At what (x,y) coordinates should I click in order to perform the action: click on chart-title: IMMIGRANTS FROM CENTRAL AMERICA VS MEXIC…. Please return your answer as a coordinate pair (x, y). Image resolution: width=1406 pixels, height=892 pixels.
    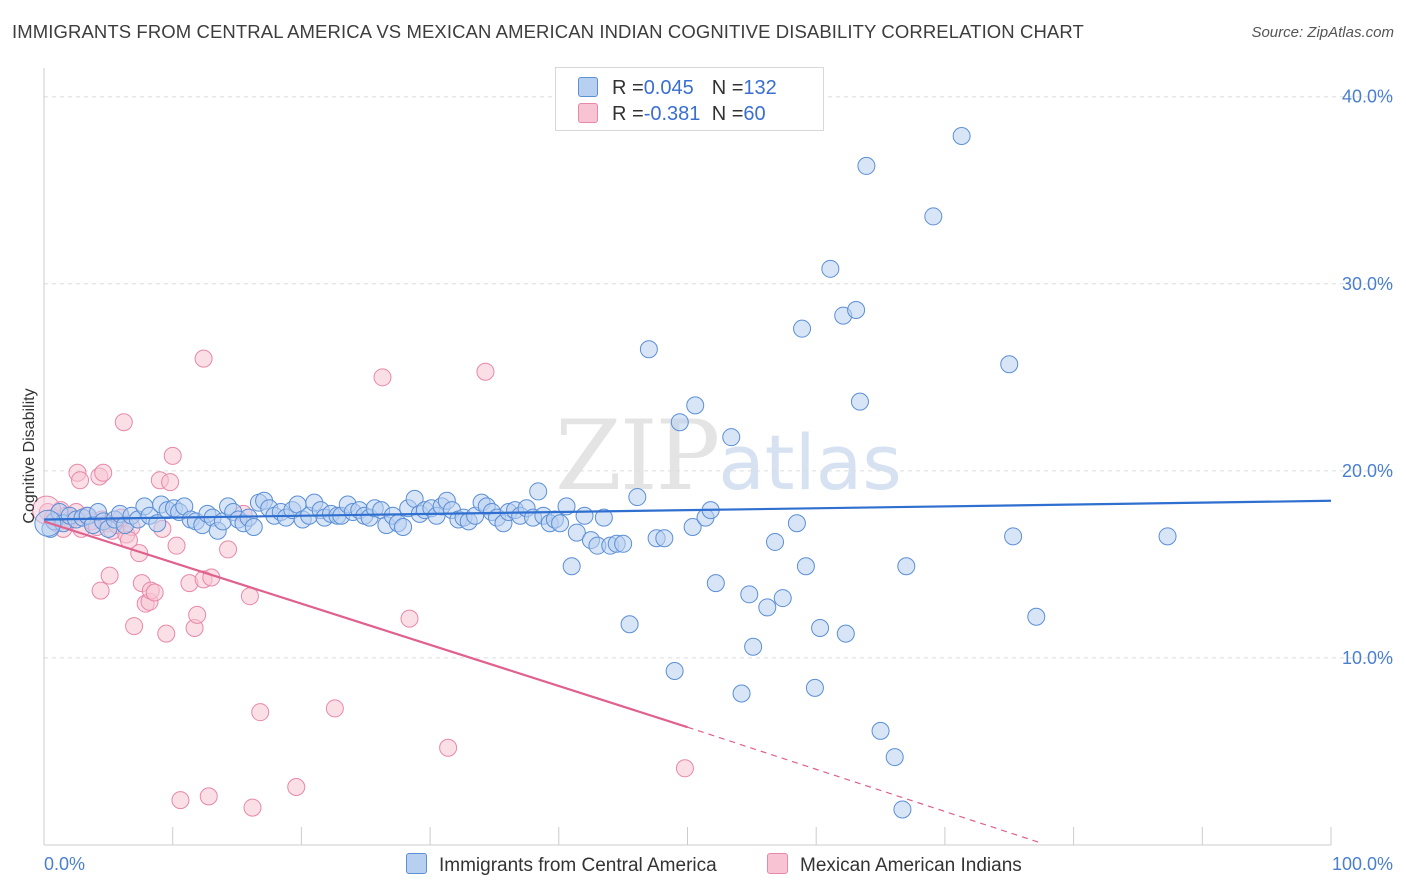
    Looking at the image, I should click on (548, 31).